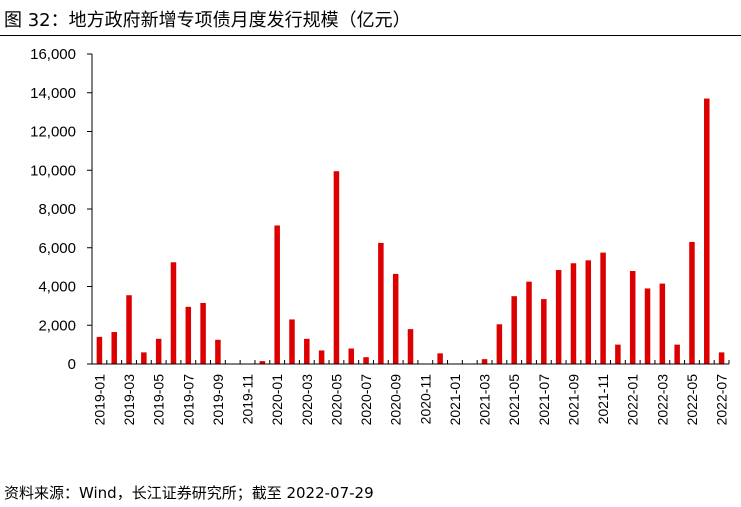 This screenshot has width=741, height=507. What do you see at coordinates (129, 400) in the screenshot?
I see `x-tick-label: 2019-03` at bounding box center [129, 400].